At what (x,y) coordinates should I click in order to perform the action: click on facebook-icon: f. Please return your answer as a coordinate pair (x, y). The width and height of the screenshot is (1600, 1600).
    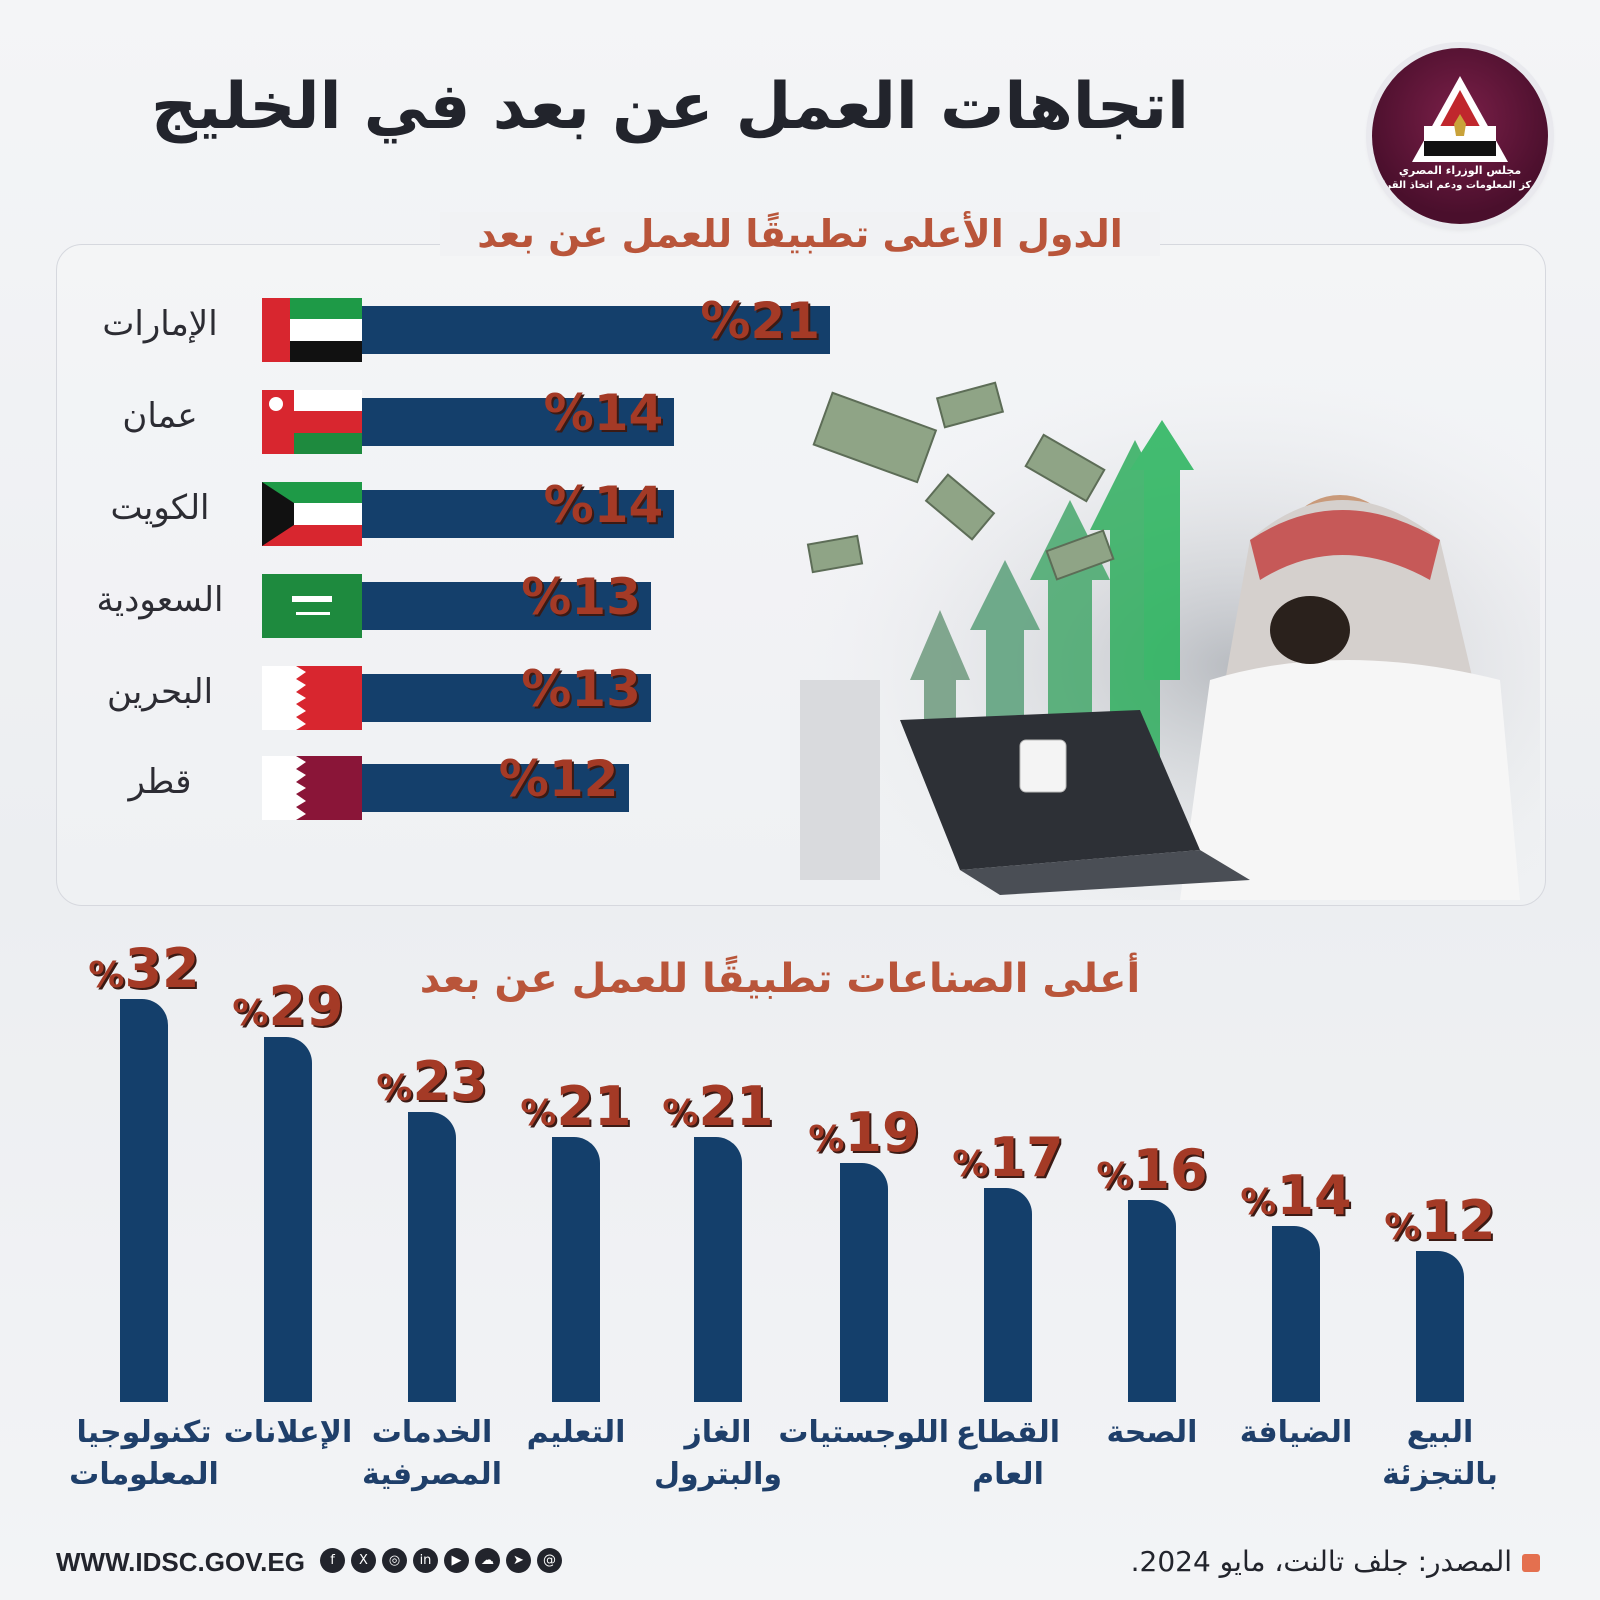
    Looking at the image, I should click on (332, 1560).